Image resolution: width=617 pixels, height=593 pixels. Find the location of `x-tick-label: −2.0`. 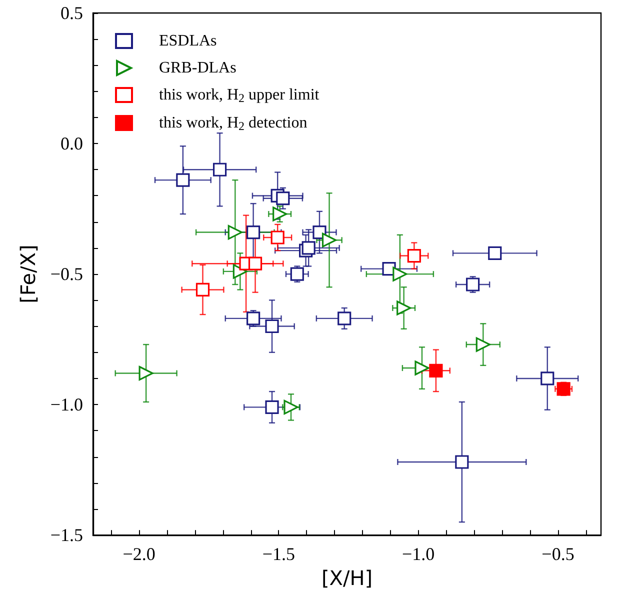

x-tick-label: −2.0 is located at coordinates (139, 554).